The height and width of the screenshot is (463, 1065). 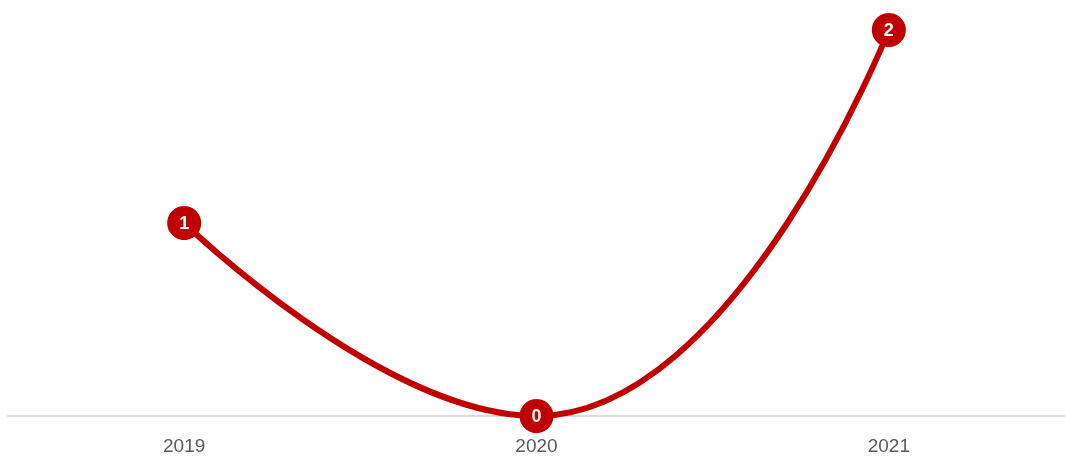 What do you see at coordinates (536, 445) in the screenshot?
I see `x-tick-label: 2020` at bounding box center [536, 445].